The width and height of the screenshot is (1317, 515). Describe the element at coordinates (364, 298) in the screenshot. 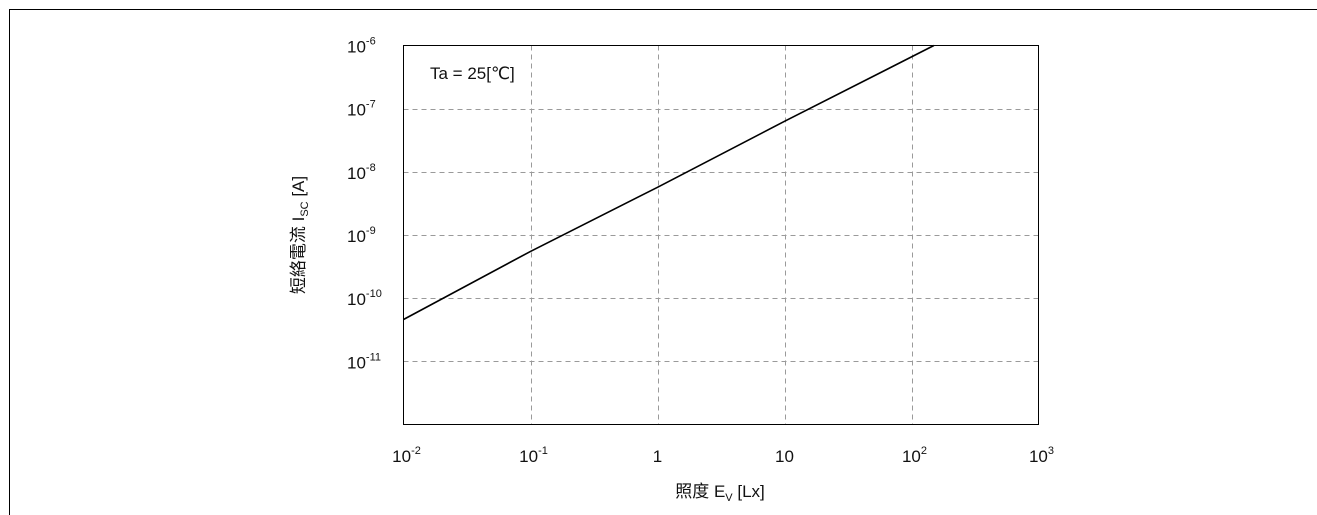

I see `y-tick-label: 10⁻¹⁰` at that location.